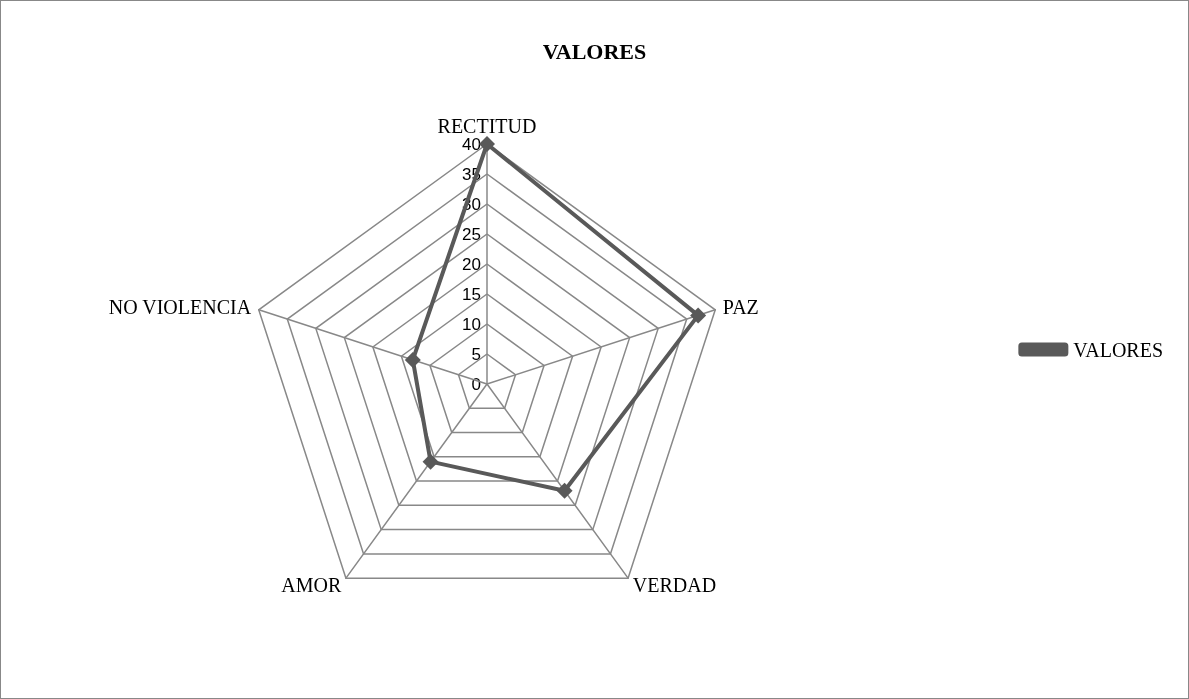  What do you see at coordinates (471, 144) in the screenshot?
I see `y-tick-label: 40` at bounding box center [471, 144].